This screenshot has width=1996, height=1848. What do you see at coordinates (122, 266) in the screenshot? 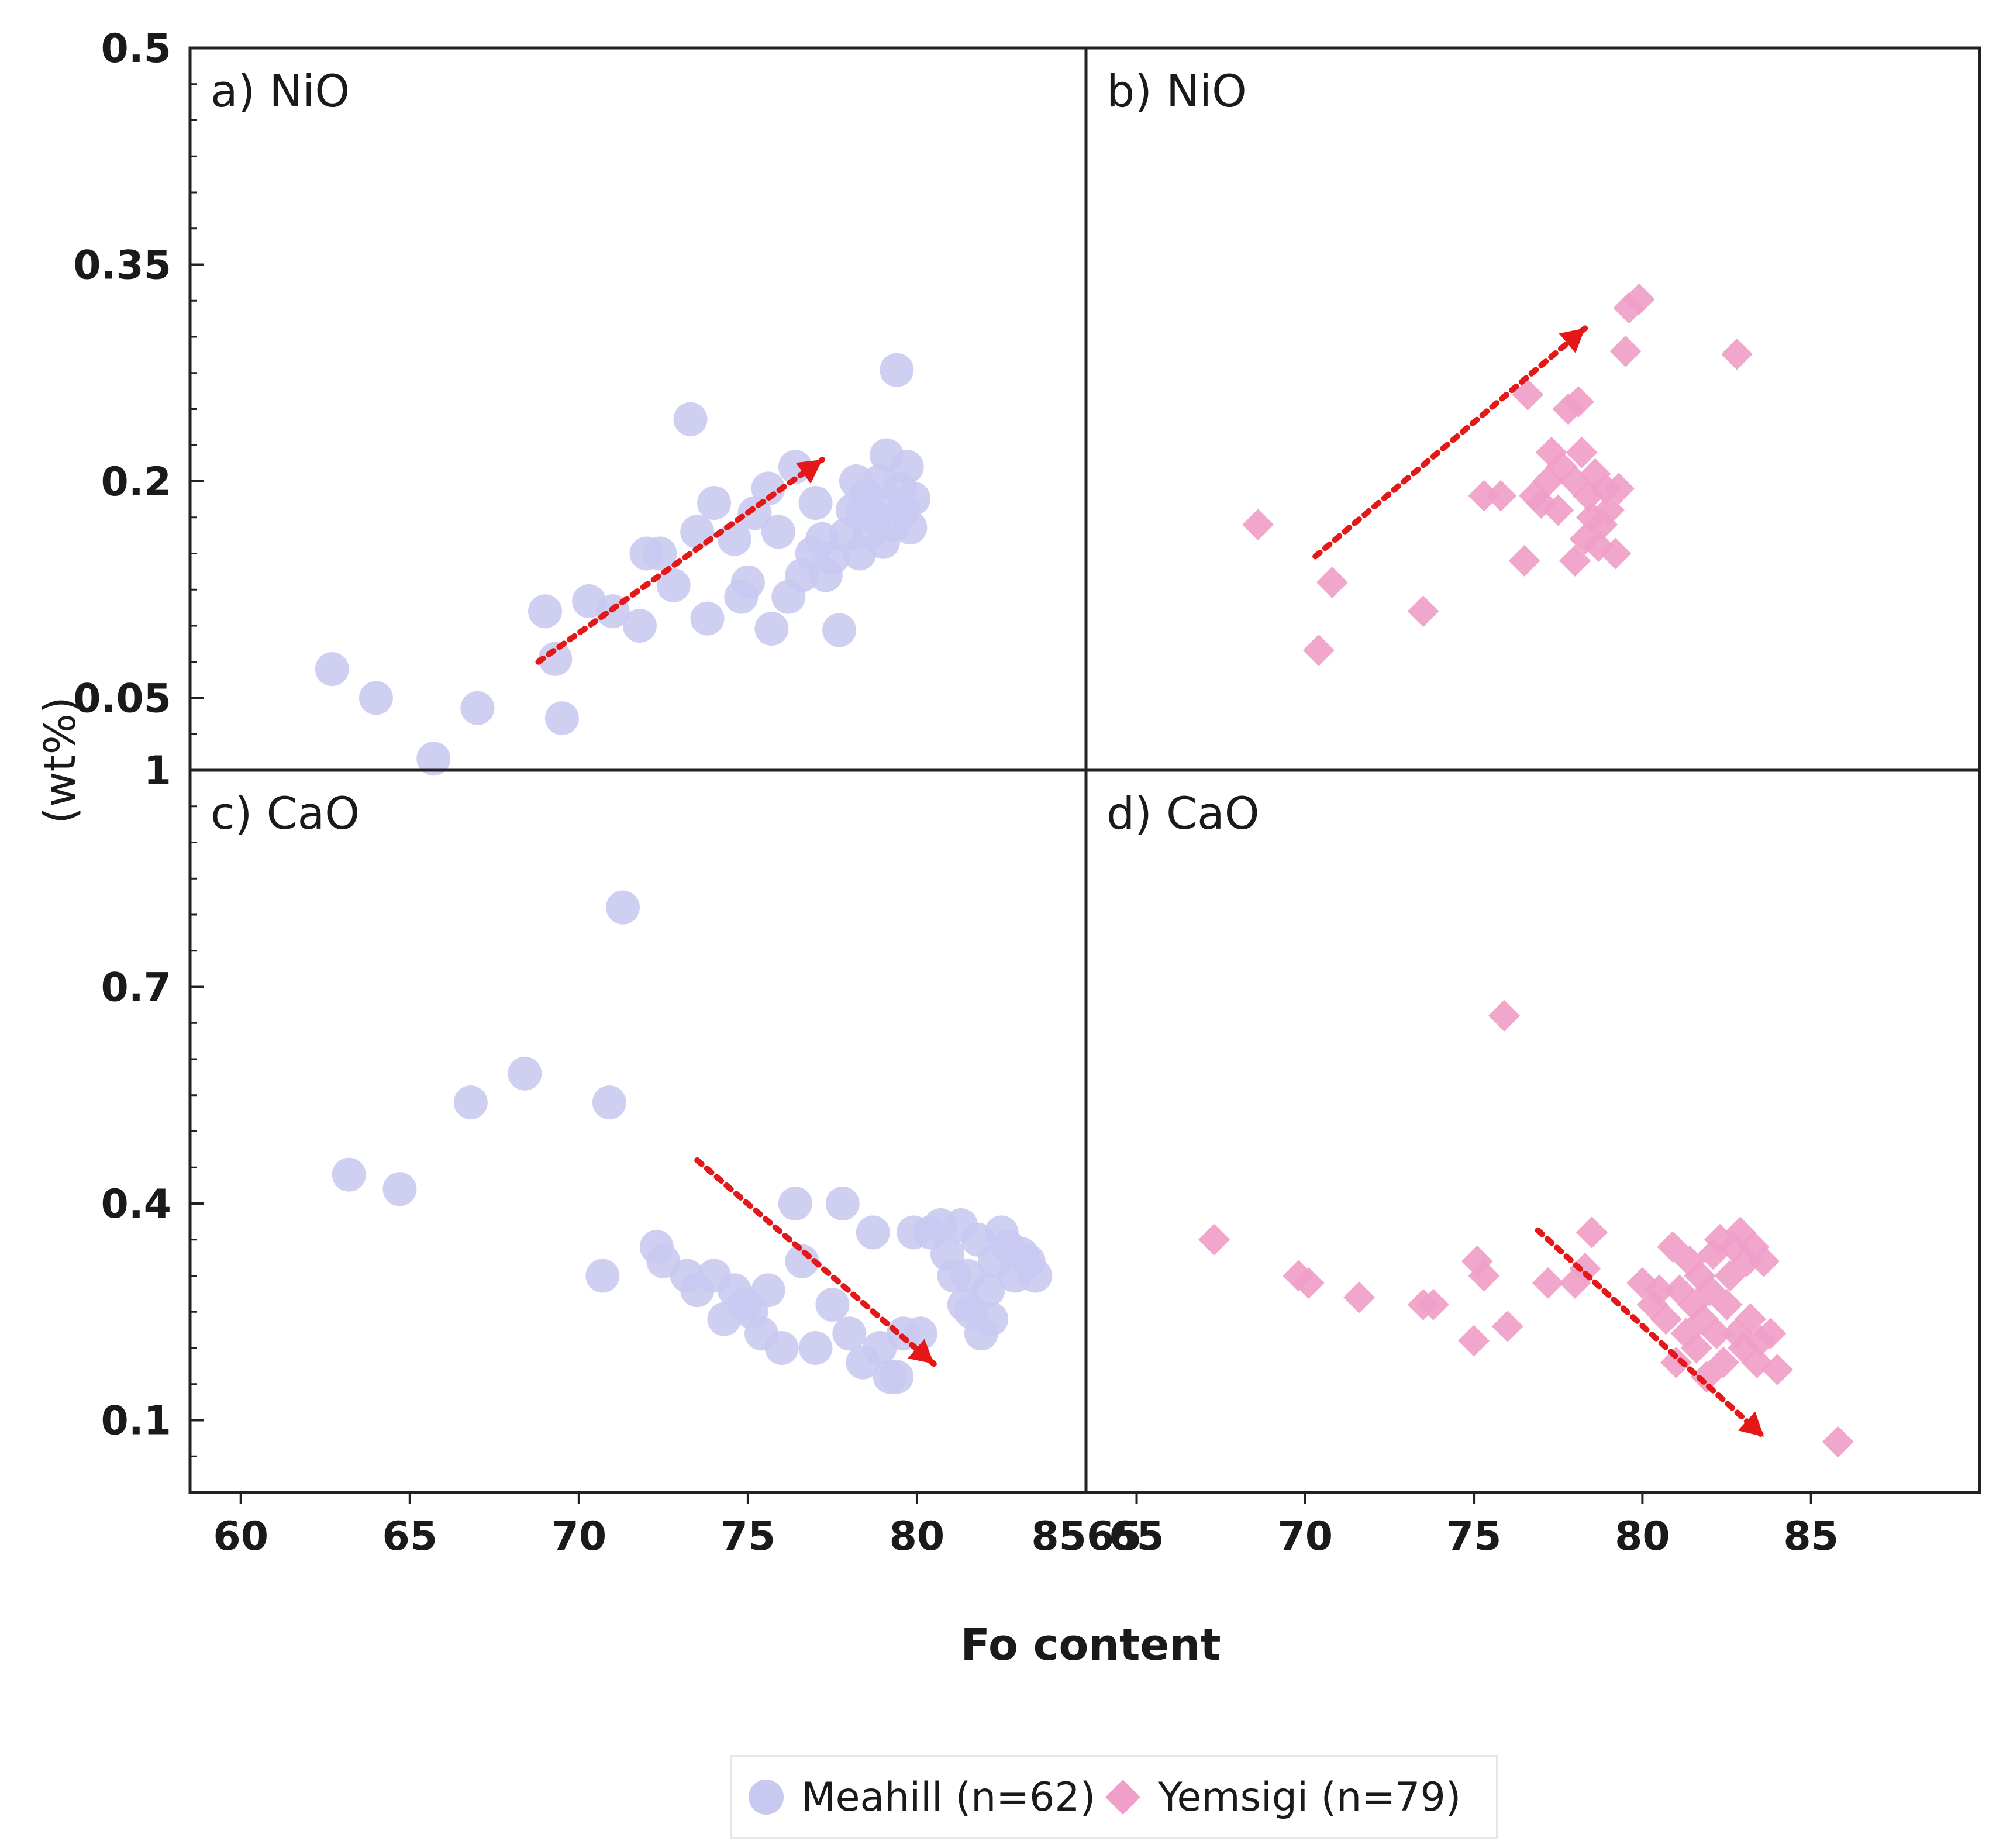
I see `y-tick-label-top-1: 0.35` at bounding box center [122, 266].